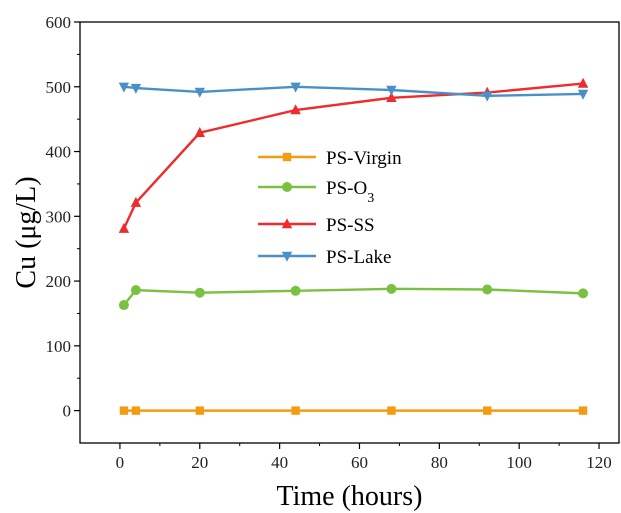 This screenshot has height=513, width=621. Describe the element at coordinates (59, 22) in the screenshot. I see `y-tick-label: 600` at that location.